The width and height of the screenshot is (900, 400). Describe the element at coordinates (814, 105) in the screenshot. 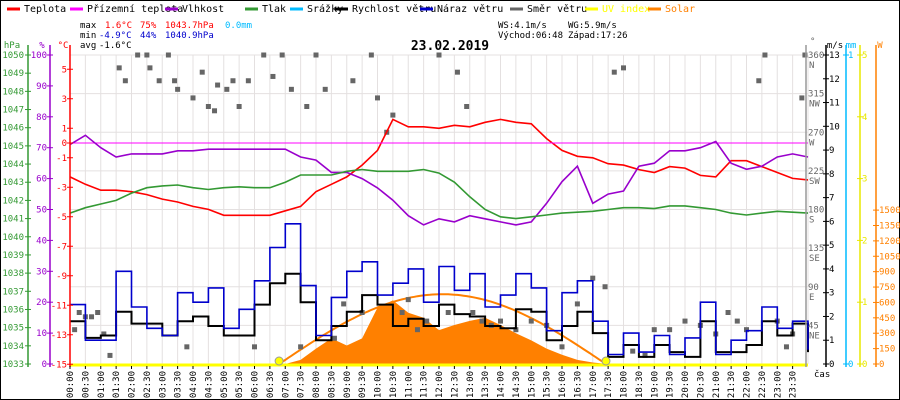

I see `dir-axis-compass-label: NW` at that location.